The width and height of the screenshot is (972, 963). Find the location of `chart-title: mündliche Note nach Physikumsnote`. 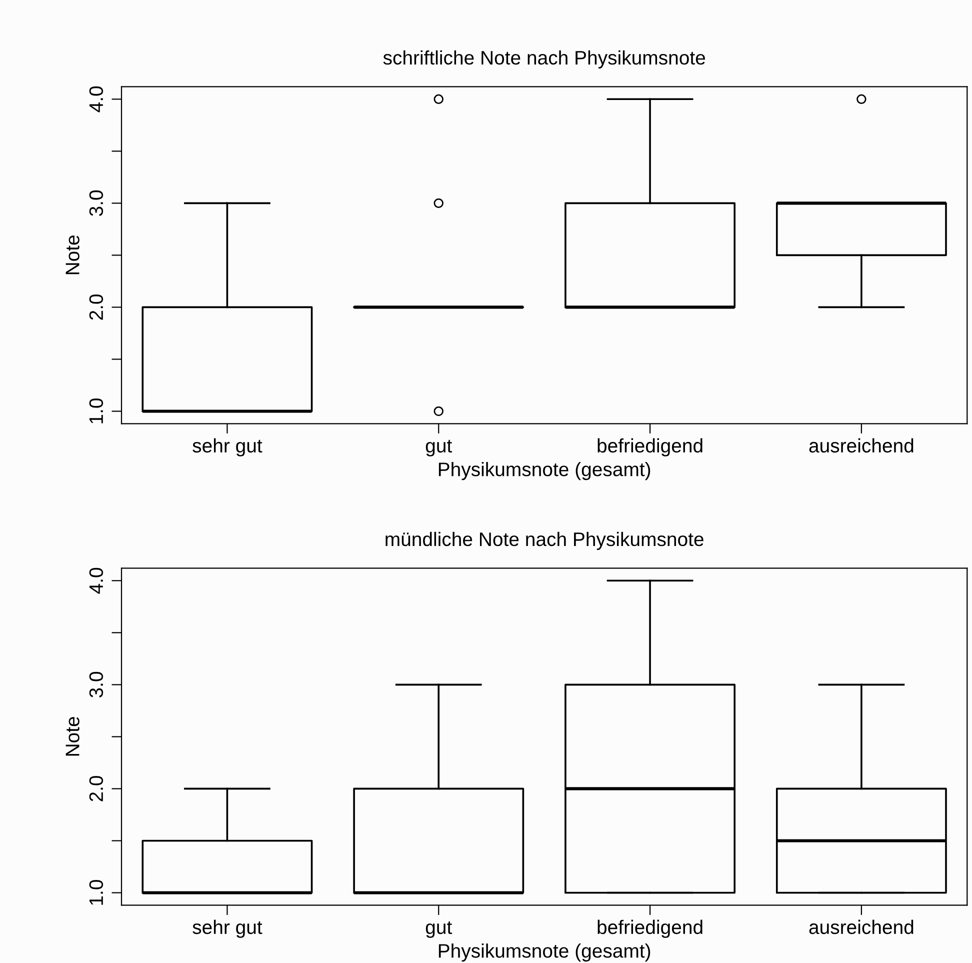

chart-title: mündliche Note nach Physikumsnote is located at coordinates (545, 541).